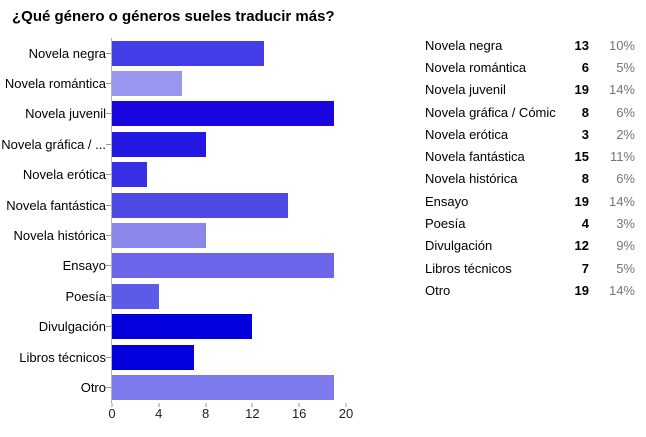 Image resolution: width=646 pixels, height=437 pixels. I want to click on category-axis-label: Novela fantástica, so click(56, 205).